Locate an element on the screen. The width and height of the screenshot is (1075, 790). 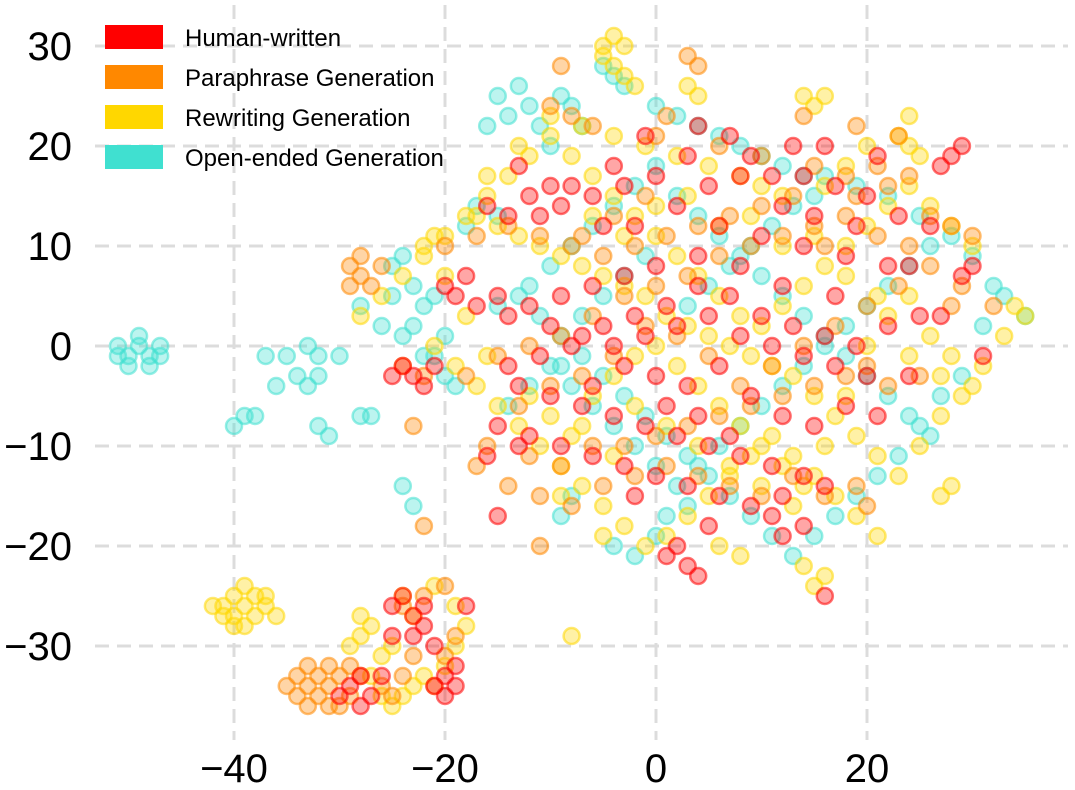
legend-label: Human-written is located at coordinates (263, 38).